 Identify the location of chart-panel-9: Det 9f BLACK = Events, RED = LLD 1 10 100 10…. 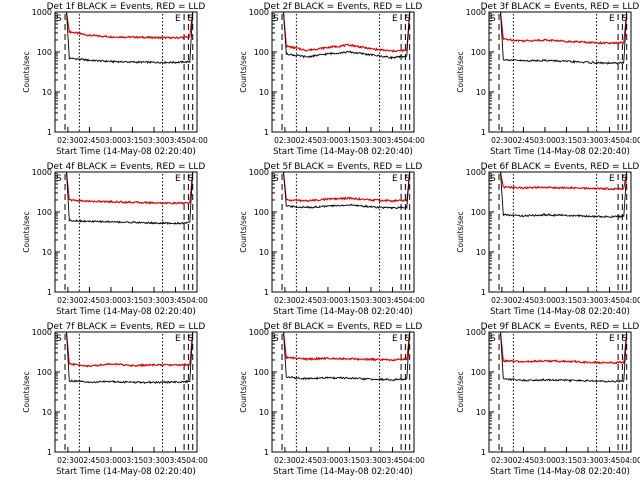
(548, 399).